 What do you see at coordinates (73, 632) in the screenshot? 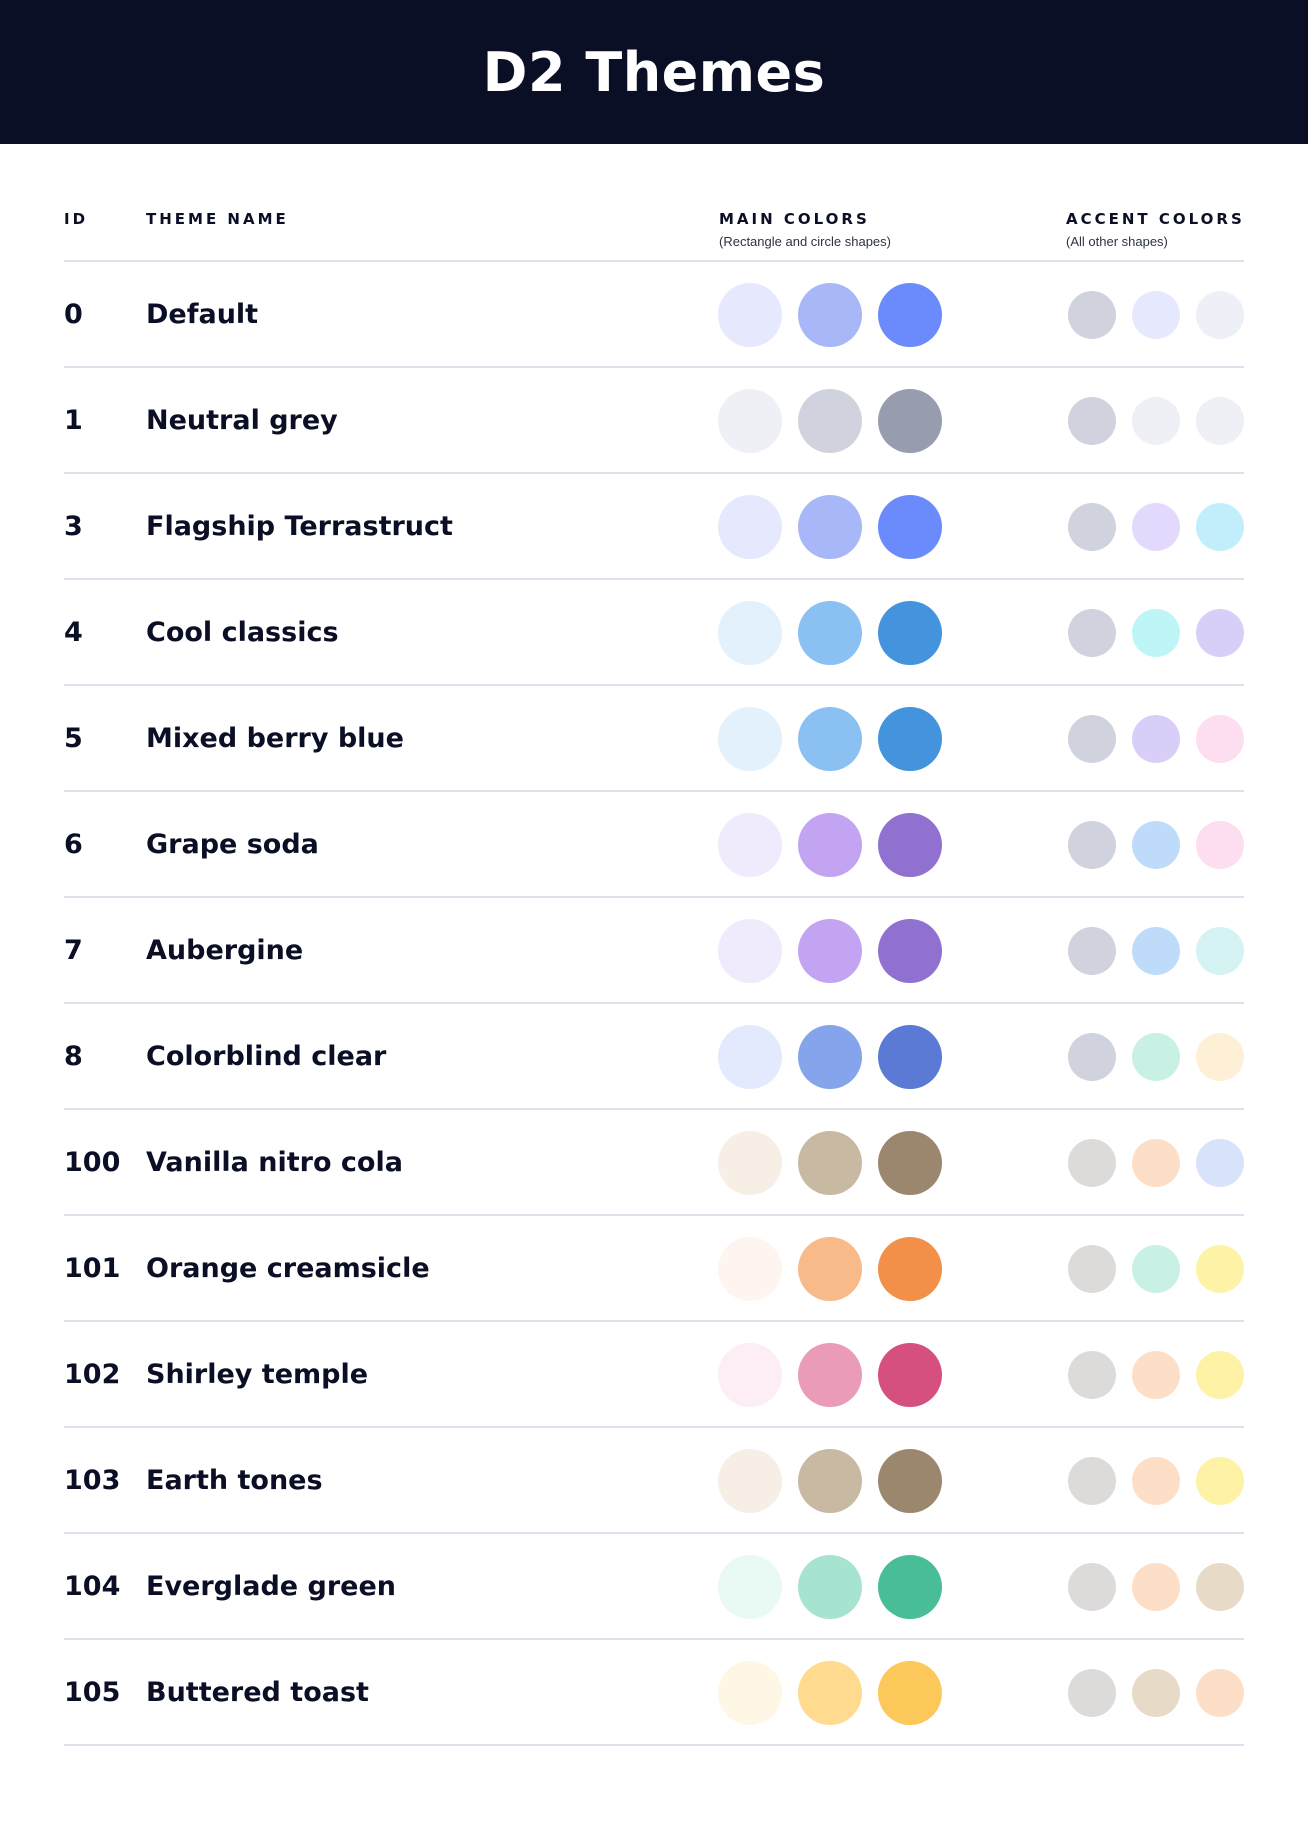
I see `theme-id: 4` at bounding box center [73, 632].